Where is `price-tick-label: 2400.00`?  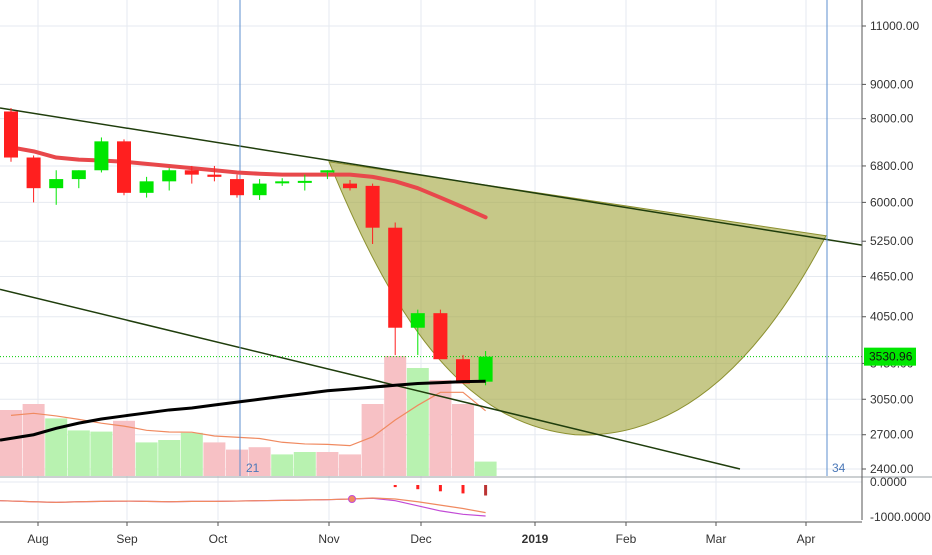
price-tick-label: 2400.00 is located at coordinates (892, 469).